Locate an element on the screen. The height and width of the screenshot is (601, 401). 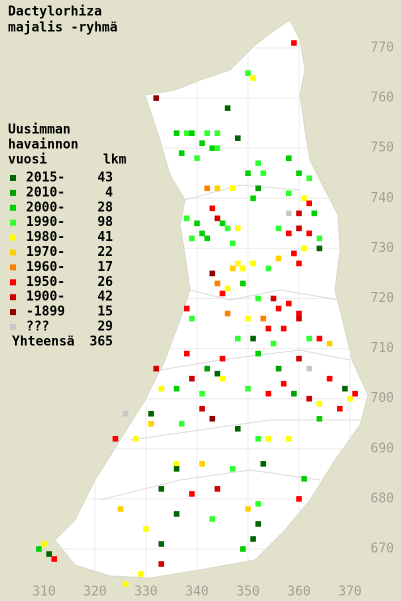
legend-label: 1950- is located at coordinates (45, 282).